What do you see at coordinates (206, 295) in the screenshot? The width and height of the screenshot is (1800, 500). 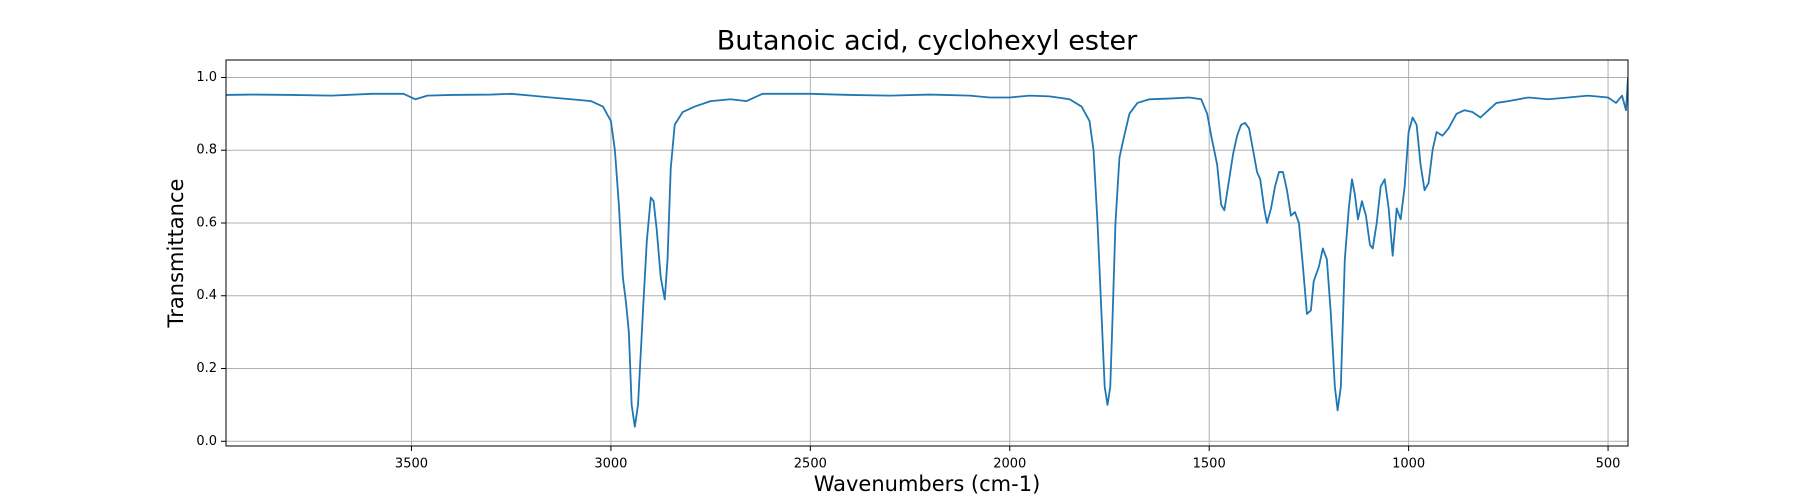 I see `y-tick-label: 0.4` at bounding box center [206, 295].